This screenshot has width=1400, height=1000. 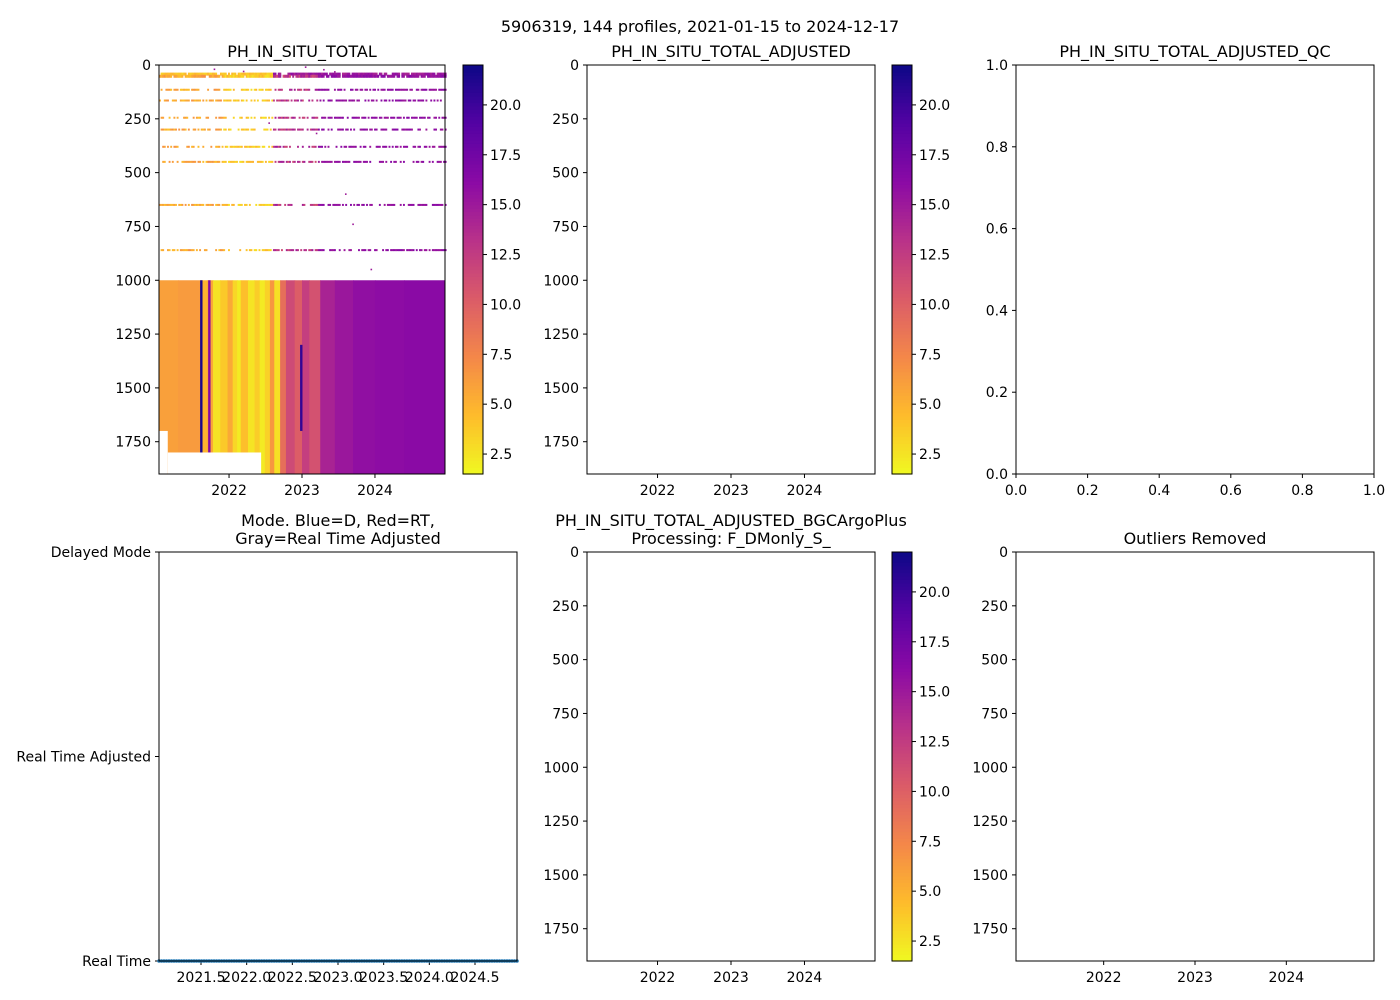 What do you see at coordinates (930, 942) in the screenshot?
I see `colorbar-tick-label: 2.5` at bounding box center [930, 942].